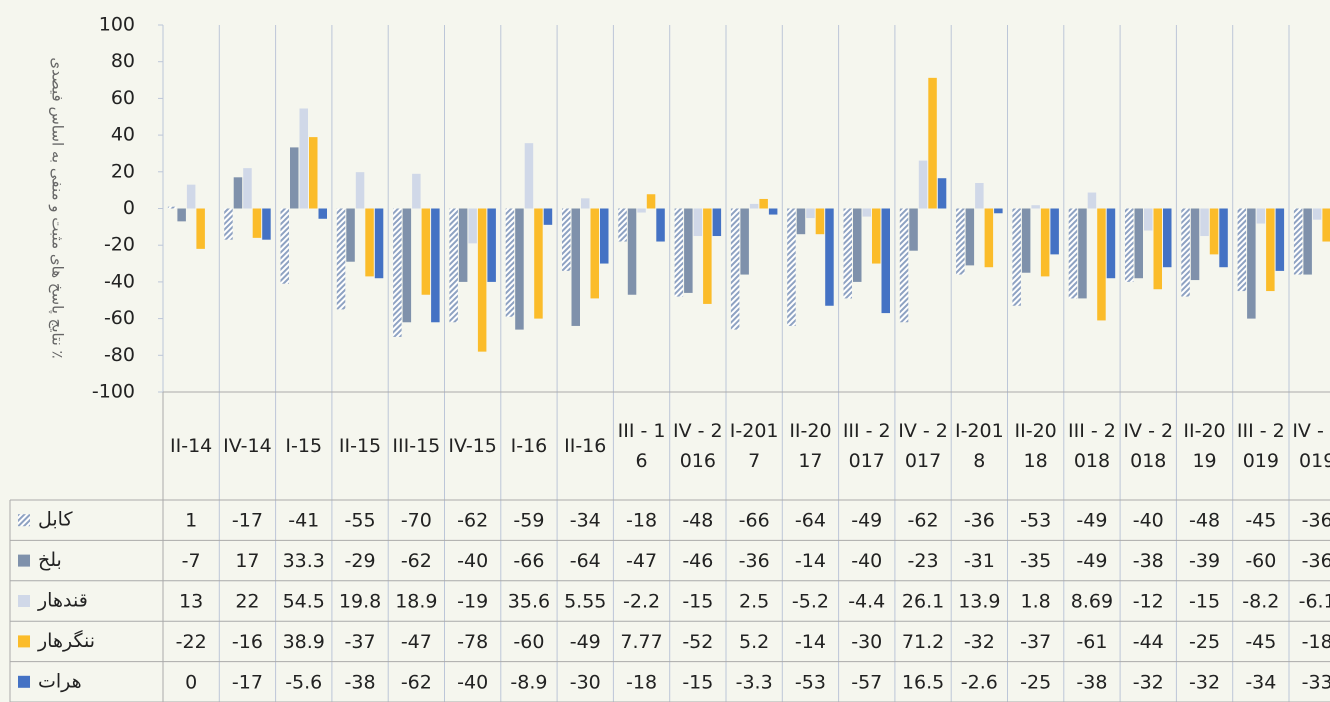 The height and width of the screenshot is (702, 1330). I want to click on x-tick-label: IV - 2016, so click(698, 446).